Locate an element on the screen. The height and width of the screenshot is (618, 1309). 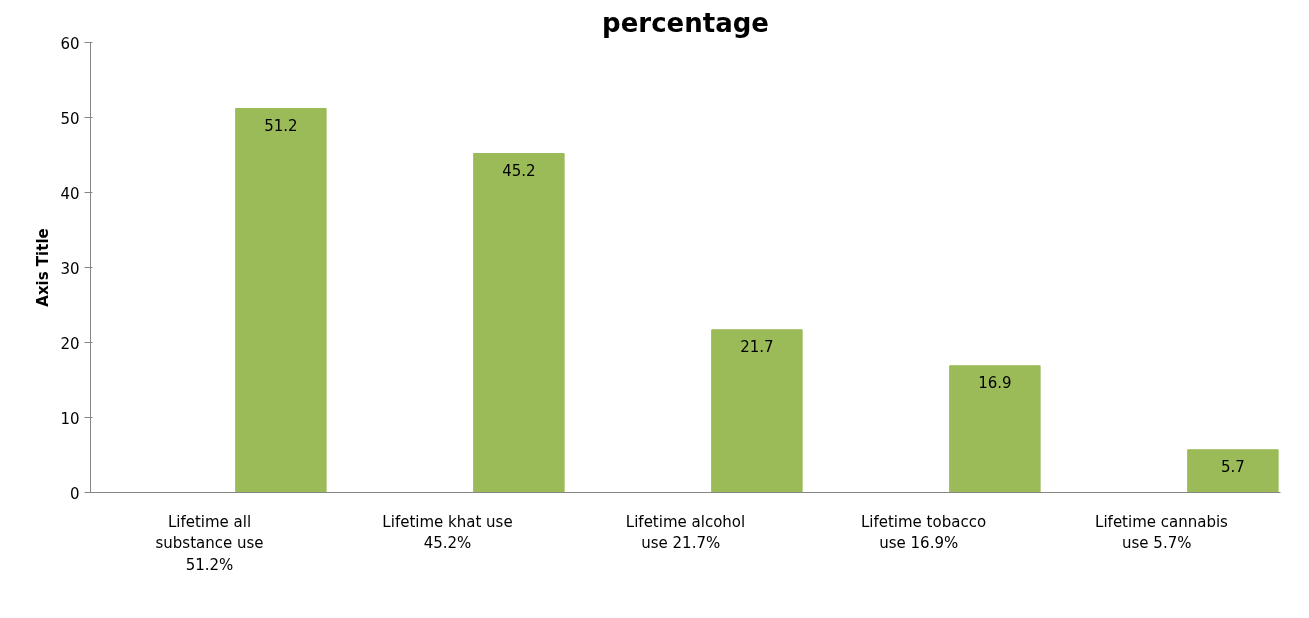
data-label: 16.9 is located at coordinates (995, 382).